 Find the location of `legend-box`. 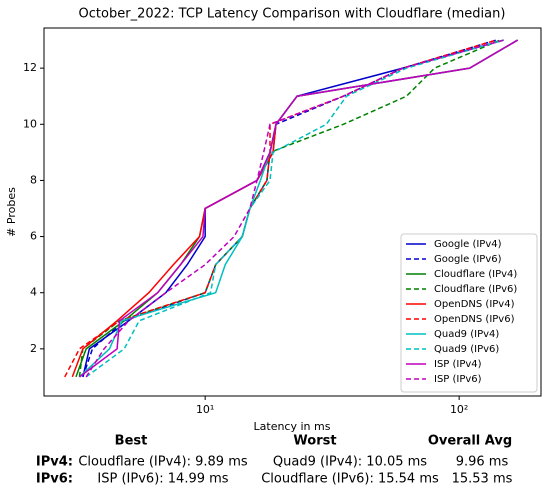

legend-box is located at coordinates (469, 313).